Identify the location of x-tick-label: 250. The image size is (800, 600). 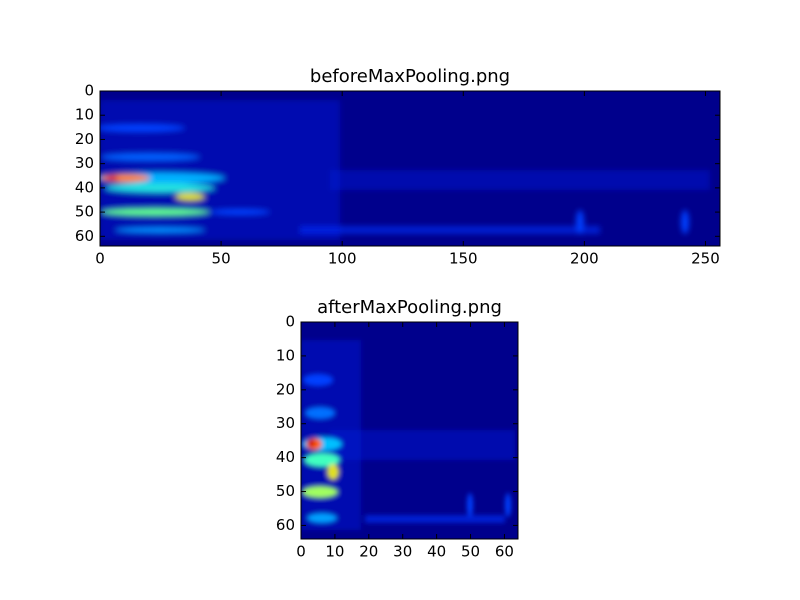
(705, 259).